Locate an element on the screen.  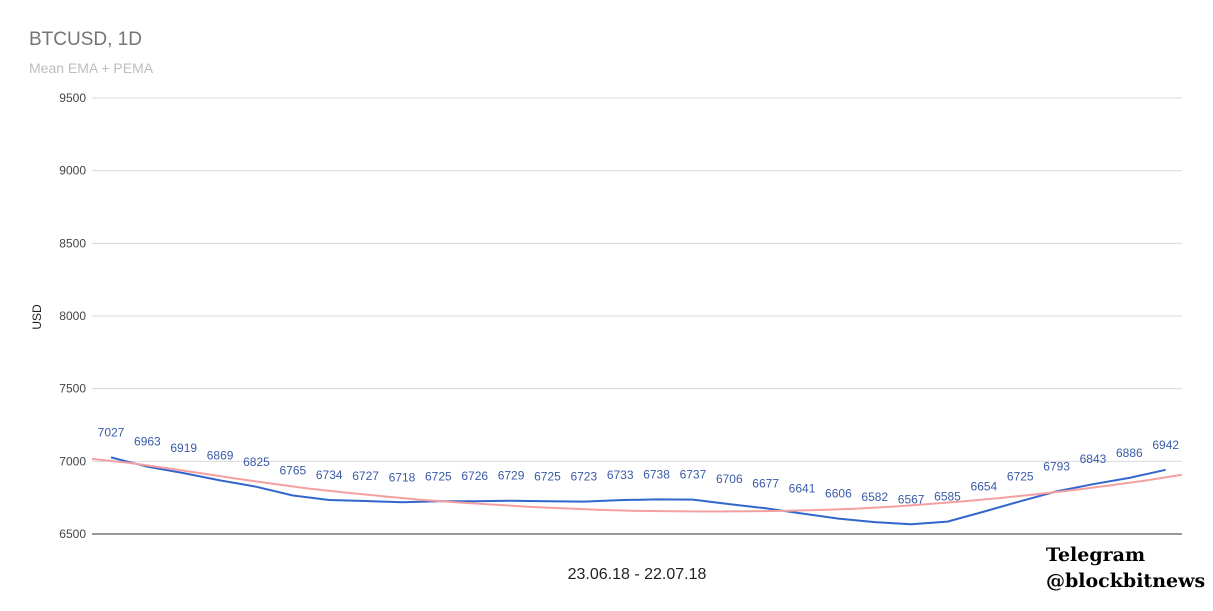
data-label: 6723 is located at coordinates (583, 477).